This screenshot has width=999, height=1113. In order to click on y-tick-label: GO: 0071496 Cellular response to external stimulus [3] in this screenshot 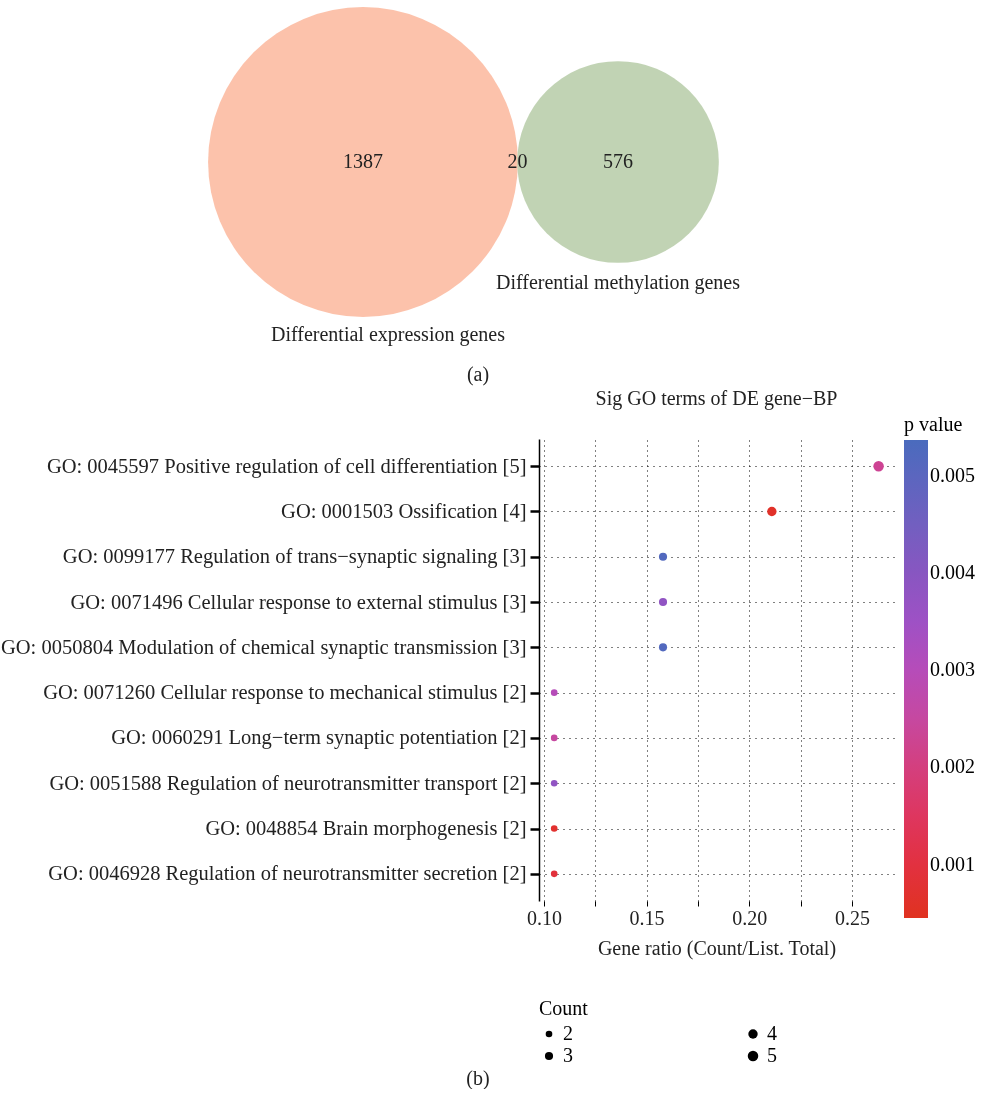, I will do `click(298, 602)`.